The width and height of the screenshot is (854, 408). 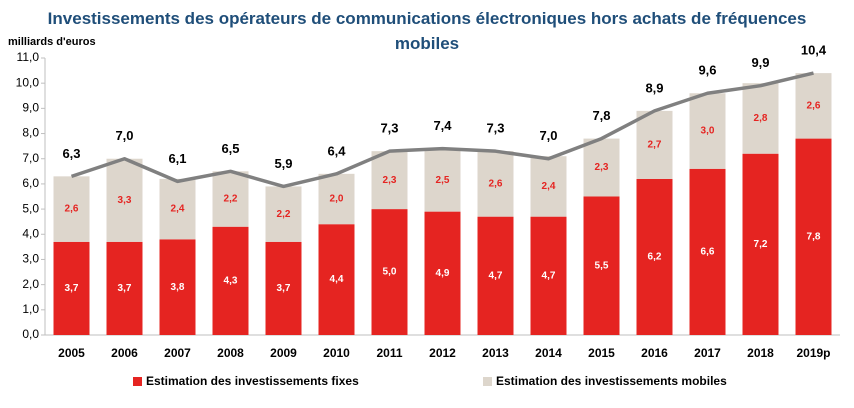 What do you see at coordinates (707, 353) in the screenshot?
I see `x-tick-label: 2017` at bounding box center [707, 353].